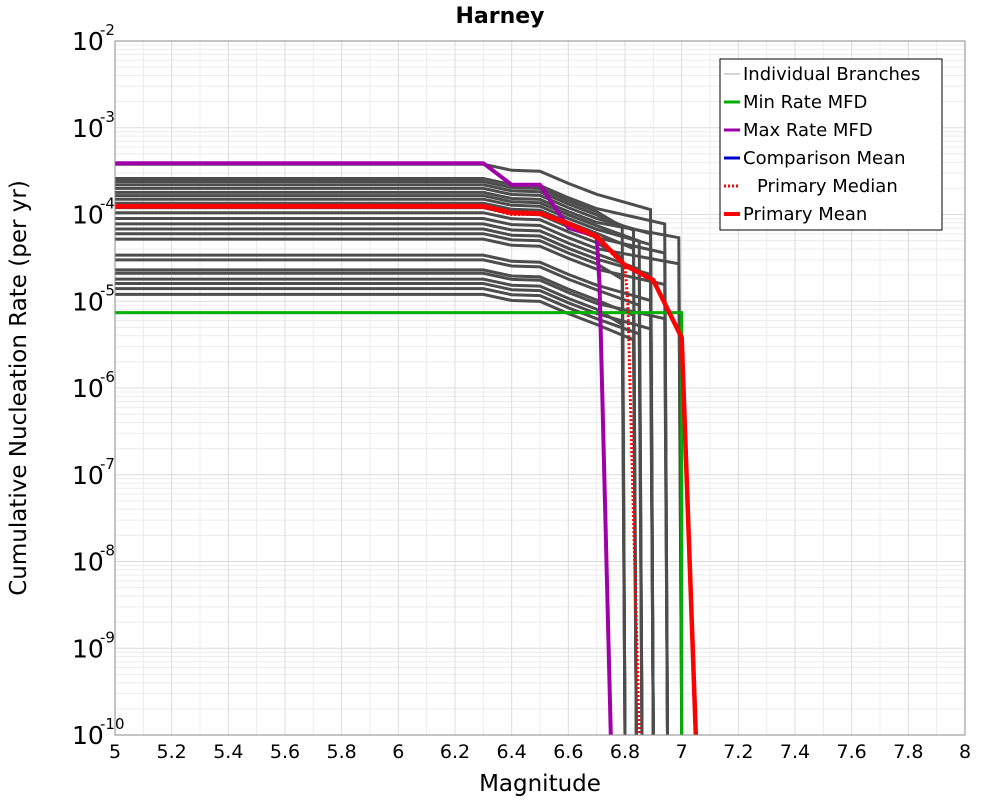 This screenshot has width=1000, height=800. Describe the element at coordinates (107, 464) in the screenshot. I see `y-tick-label-exponent: -7` at that location.